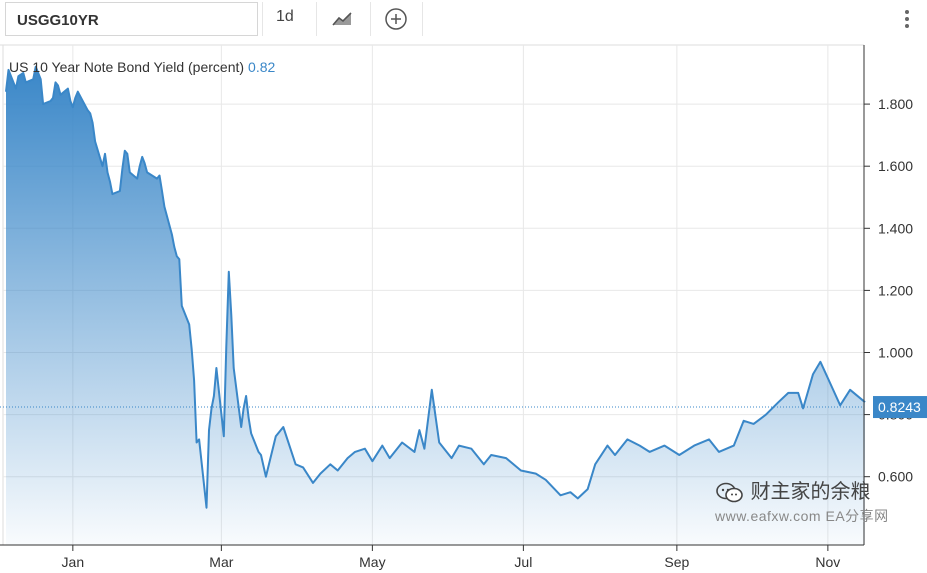 Image resolution: width=927 pixels, height=573 pixels. Describe the element at coordinates (523, 562) in the screenshot. I see `x-tick-label: Jul` at that location.